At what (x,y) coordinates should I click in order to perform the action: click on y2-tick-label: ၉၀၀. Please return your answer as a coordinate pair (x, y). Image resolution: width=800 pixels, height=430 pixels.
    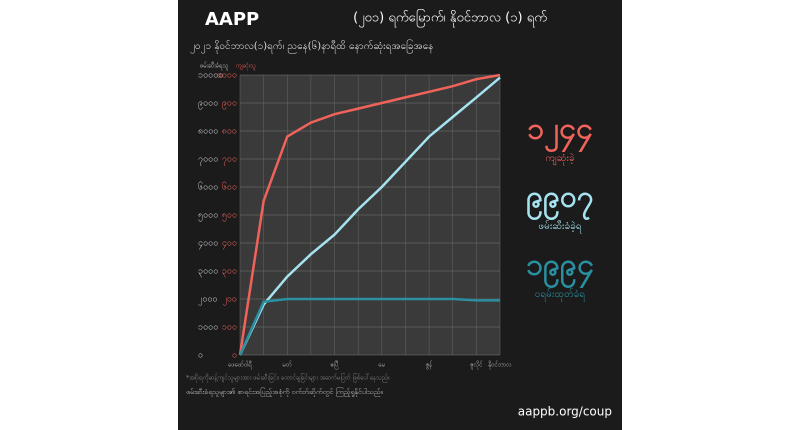
    Looking at the image, I should click on (229, 104).